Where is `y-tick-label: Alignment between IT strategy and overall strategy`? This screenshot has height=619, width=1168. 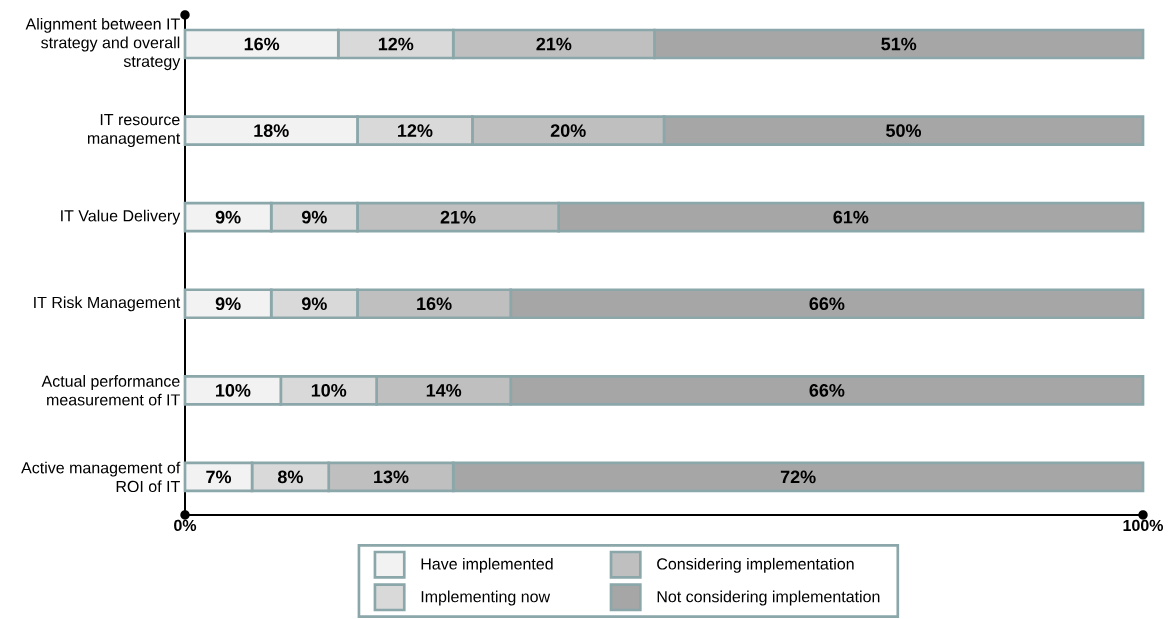 y-tick-label: Alignment between IT strategy and overall strategy is located at coordinates (103, 44).